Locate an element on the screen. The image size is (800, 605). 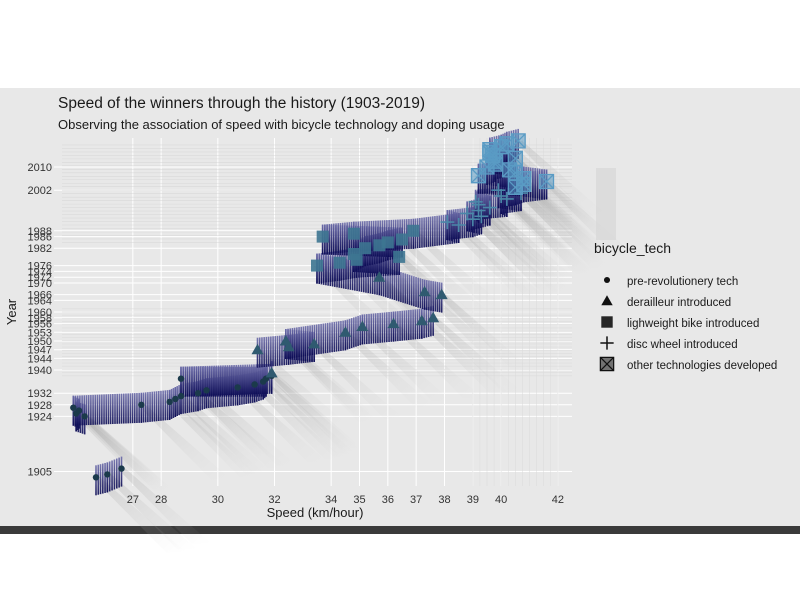
x-tick-label: 39 is located at coordinates (473, 500).